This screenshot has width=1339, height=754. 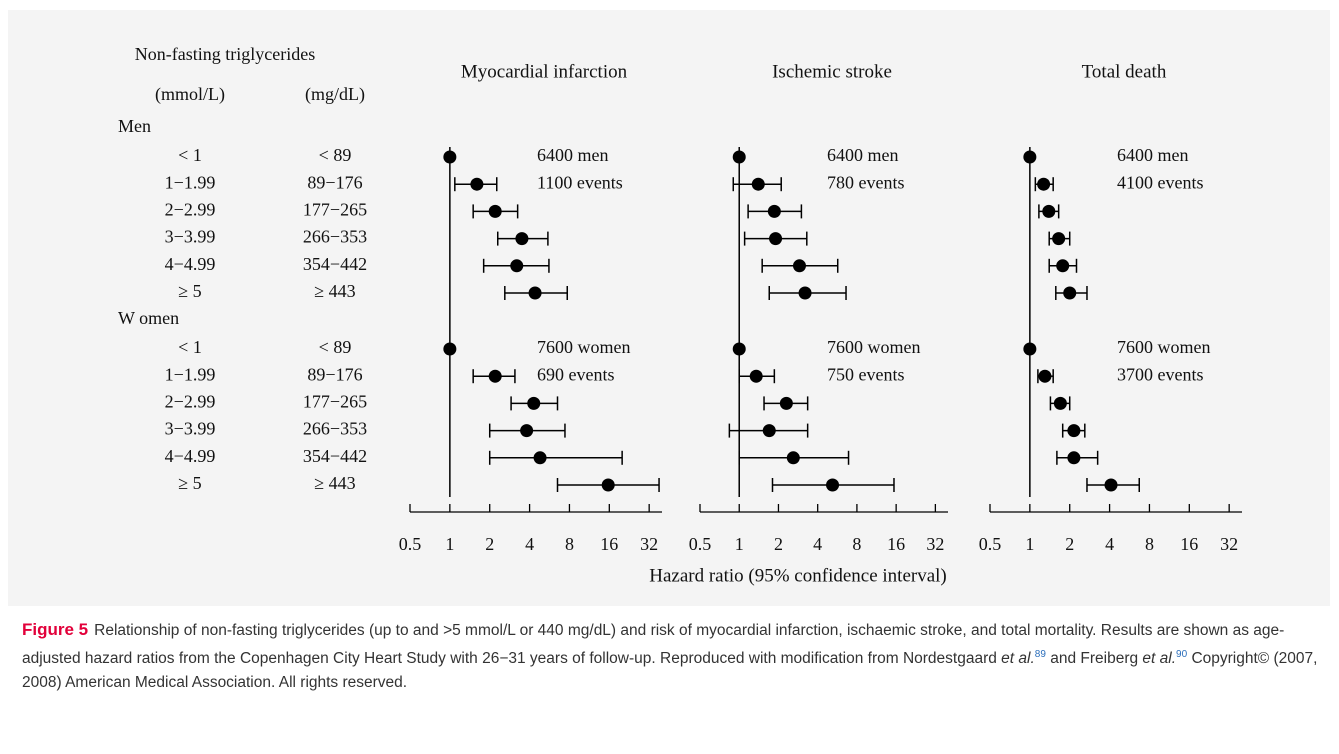 I want to click on annotation: 3700 events, so click(x=1160, y=374).